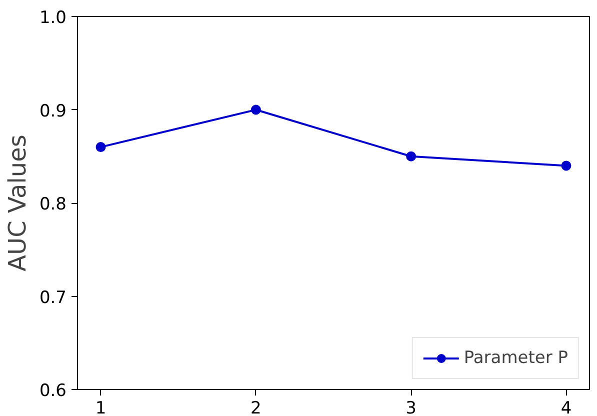 The height and width of the screenshot is (416, 597). What do you see at coordinates (411, 407) in the screenshot?
I see `x-tick-label: 3` at bounding box center [411, 407].